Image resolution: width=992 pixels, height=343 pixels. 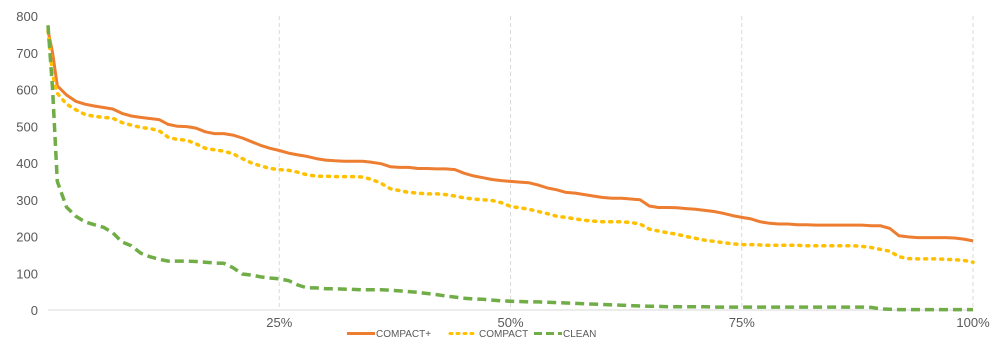 I want to click on x-tick-label: 25%, so click(x=279, y=322).